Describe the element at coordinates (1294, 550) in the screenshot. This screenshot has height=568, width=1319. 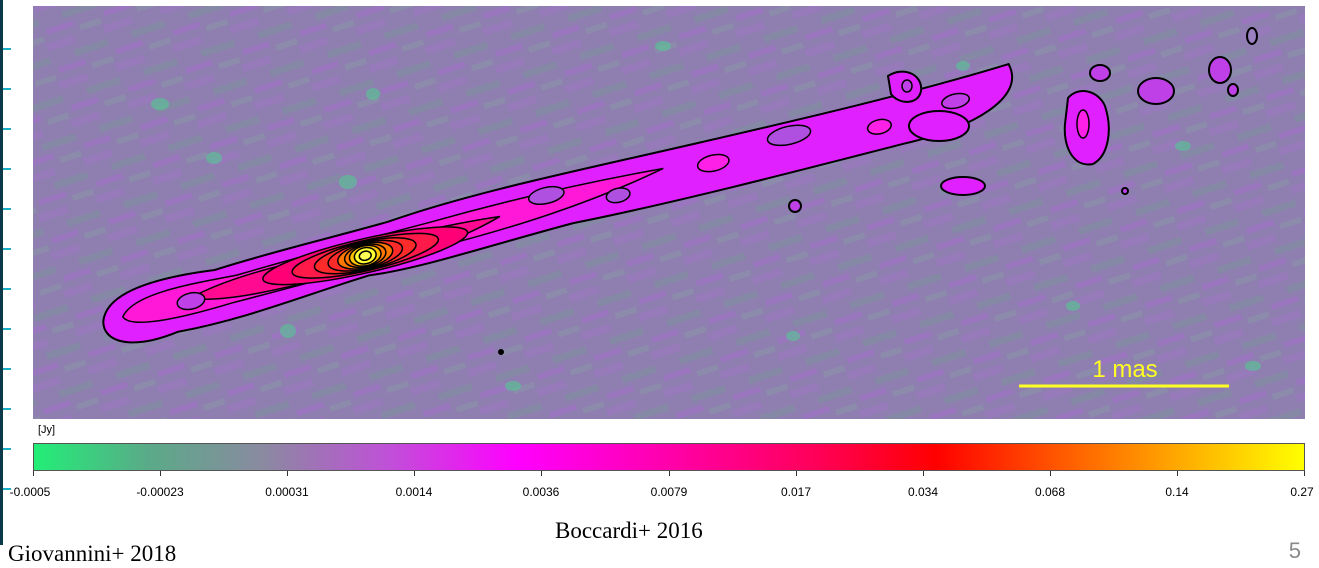
I see `slide-number: 5` at that location.